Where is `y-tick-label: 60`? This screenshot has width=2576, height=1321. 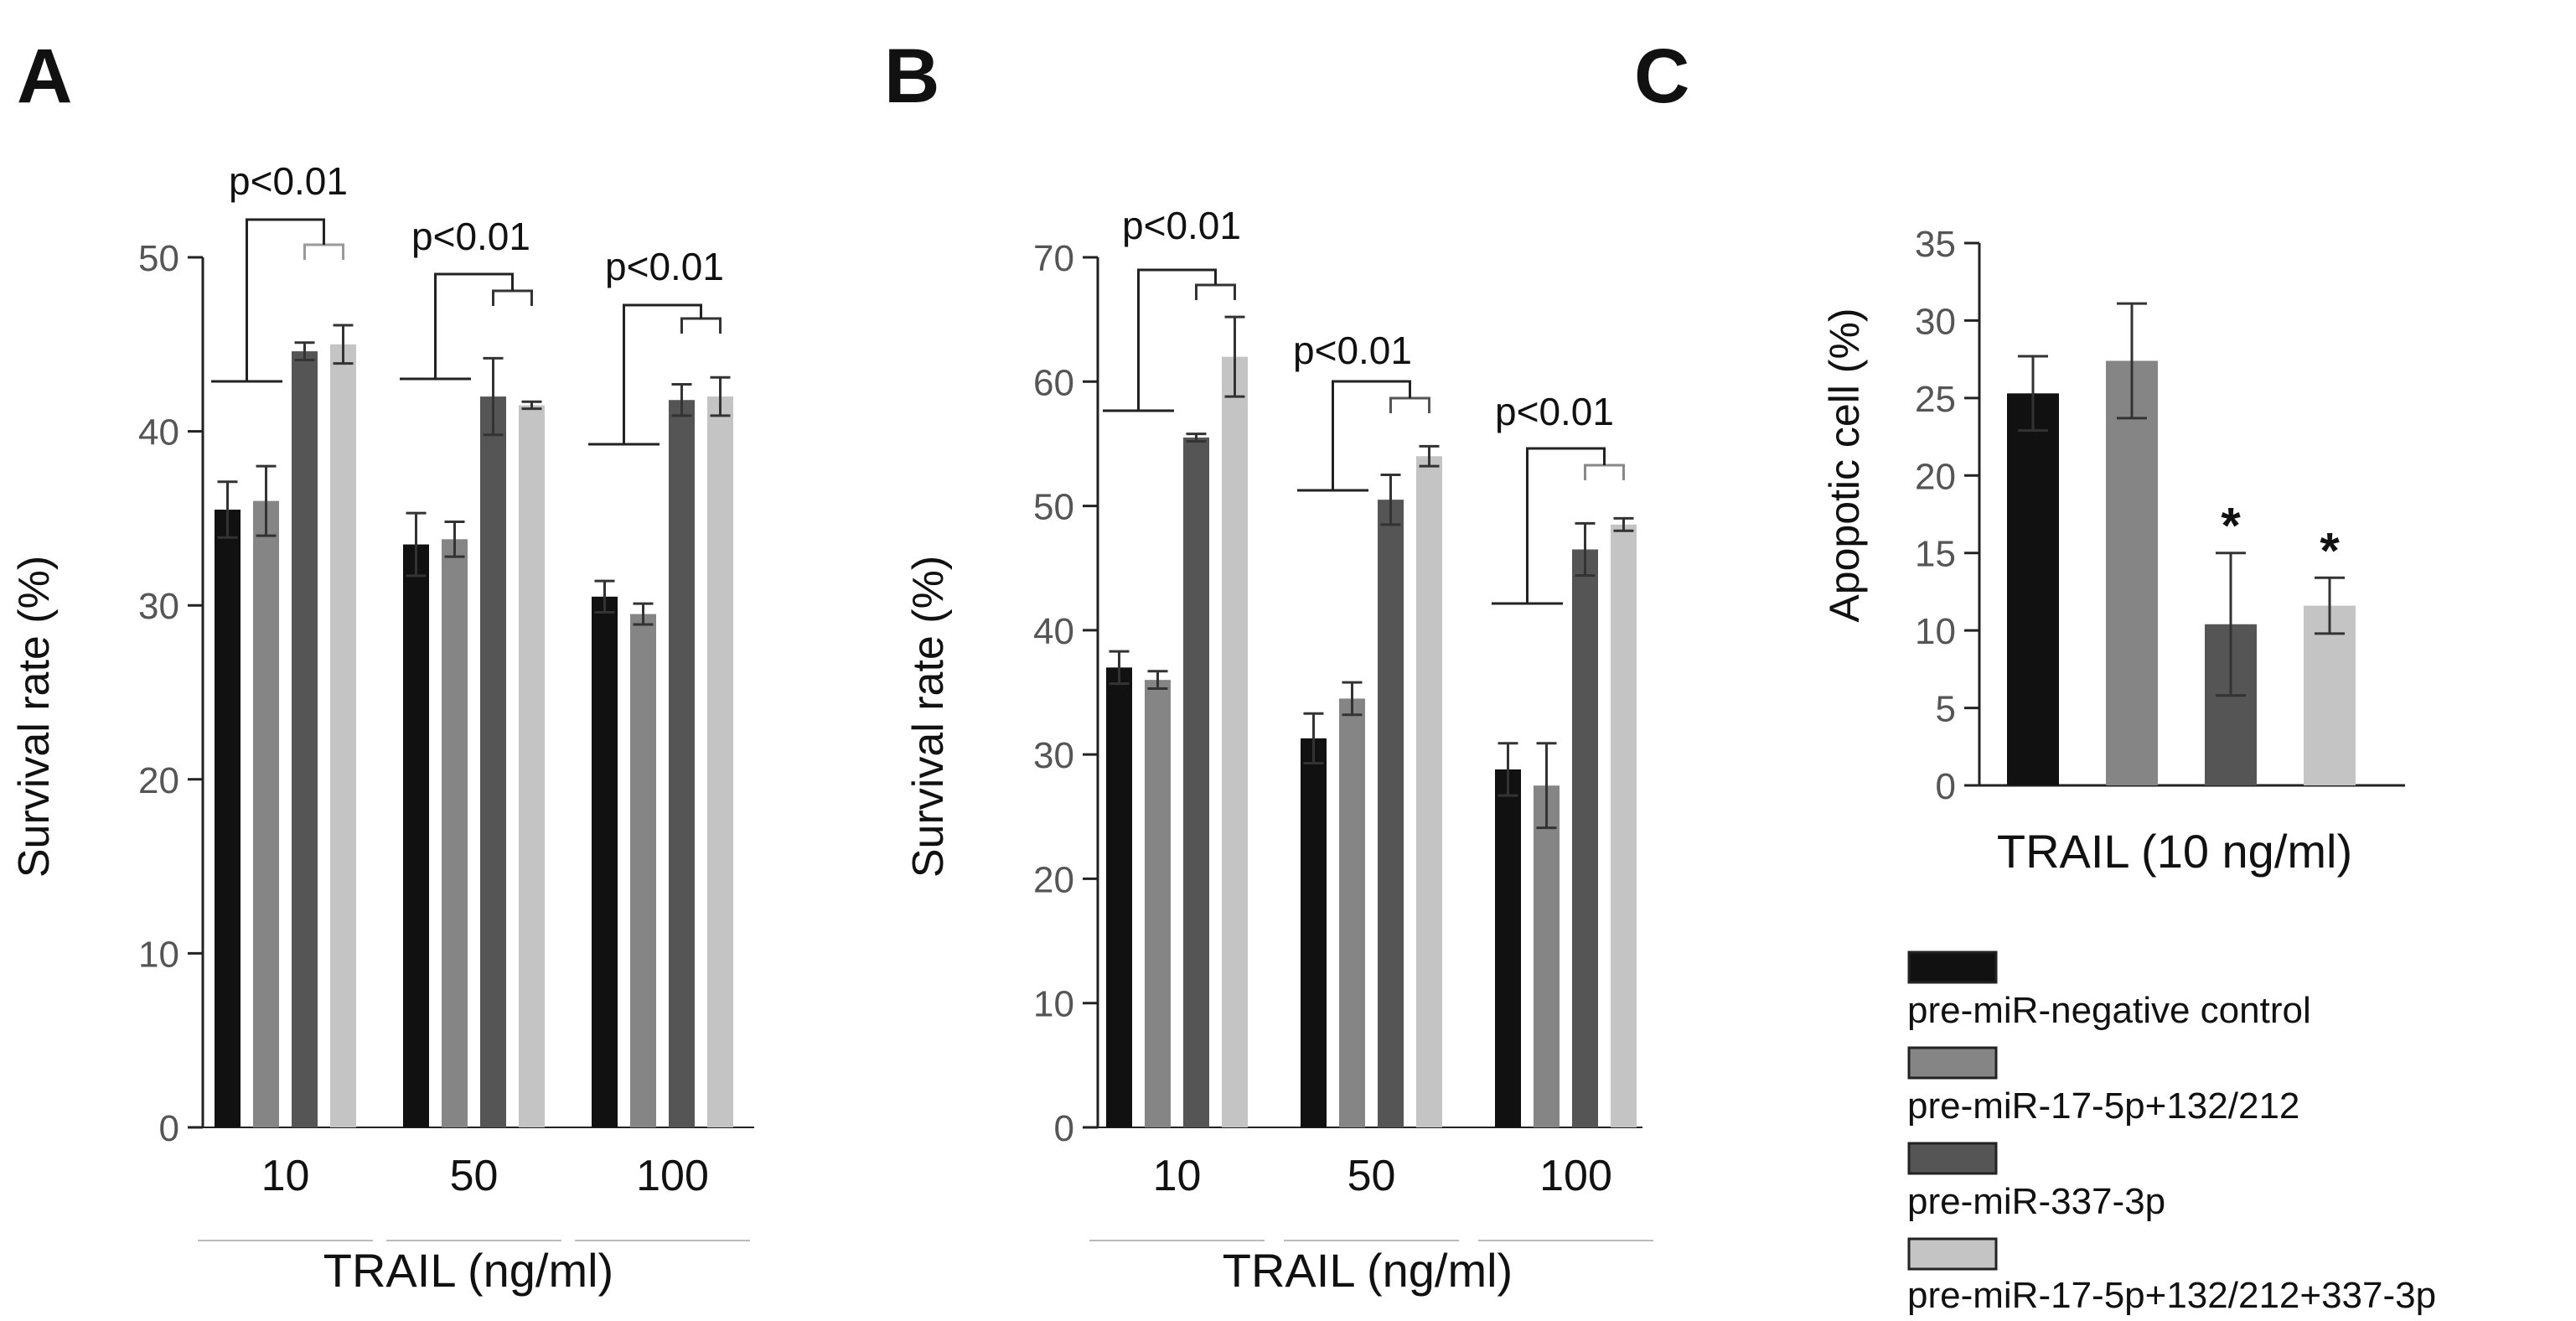 y-tick-label: 60 is located at coordinates (1053, 382).